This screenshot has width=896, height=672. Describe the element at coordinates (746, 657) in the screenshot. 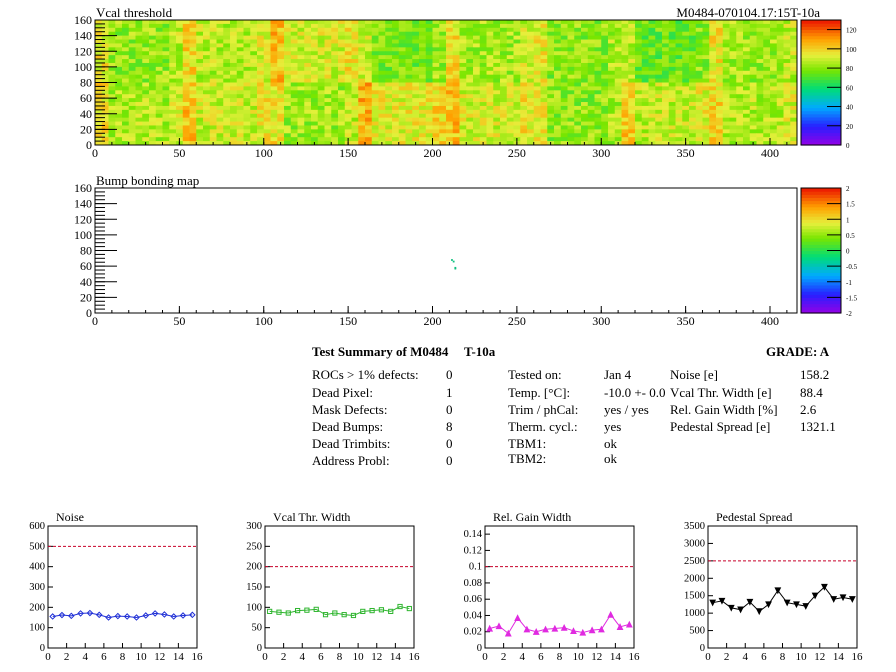

I see `x-tick-label: 4` at that location.